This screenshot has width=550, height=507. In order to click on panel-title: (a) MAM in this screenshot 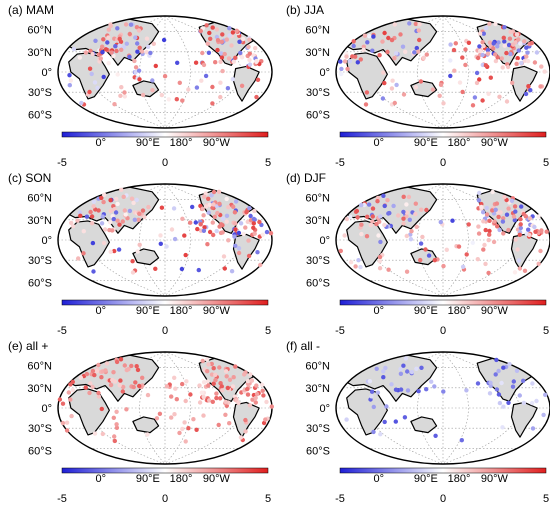, I will do `click(31, 10)`.